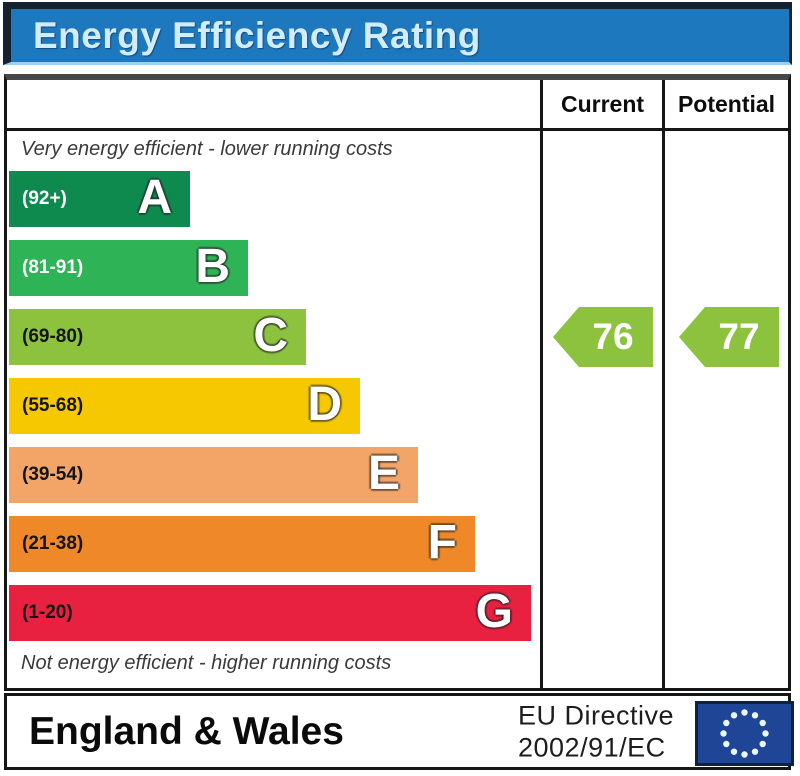 The height and width of the screenshot is (776, 800). What do you see at coordinates (44, 198) in the screenshot?
I see `band-range-label: (92+)` at bounding box center [44, 198].